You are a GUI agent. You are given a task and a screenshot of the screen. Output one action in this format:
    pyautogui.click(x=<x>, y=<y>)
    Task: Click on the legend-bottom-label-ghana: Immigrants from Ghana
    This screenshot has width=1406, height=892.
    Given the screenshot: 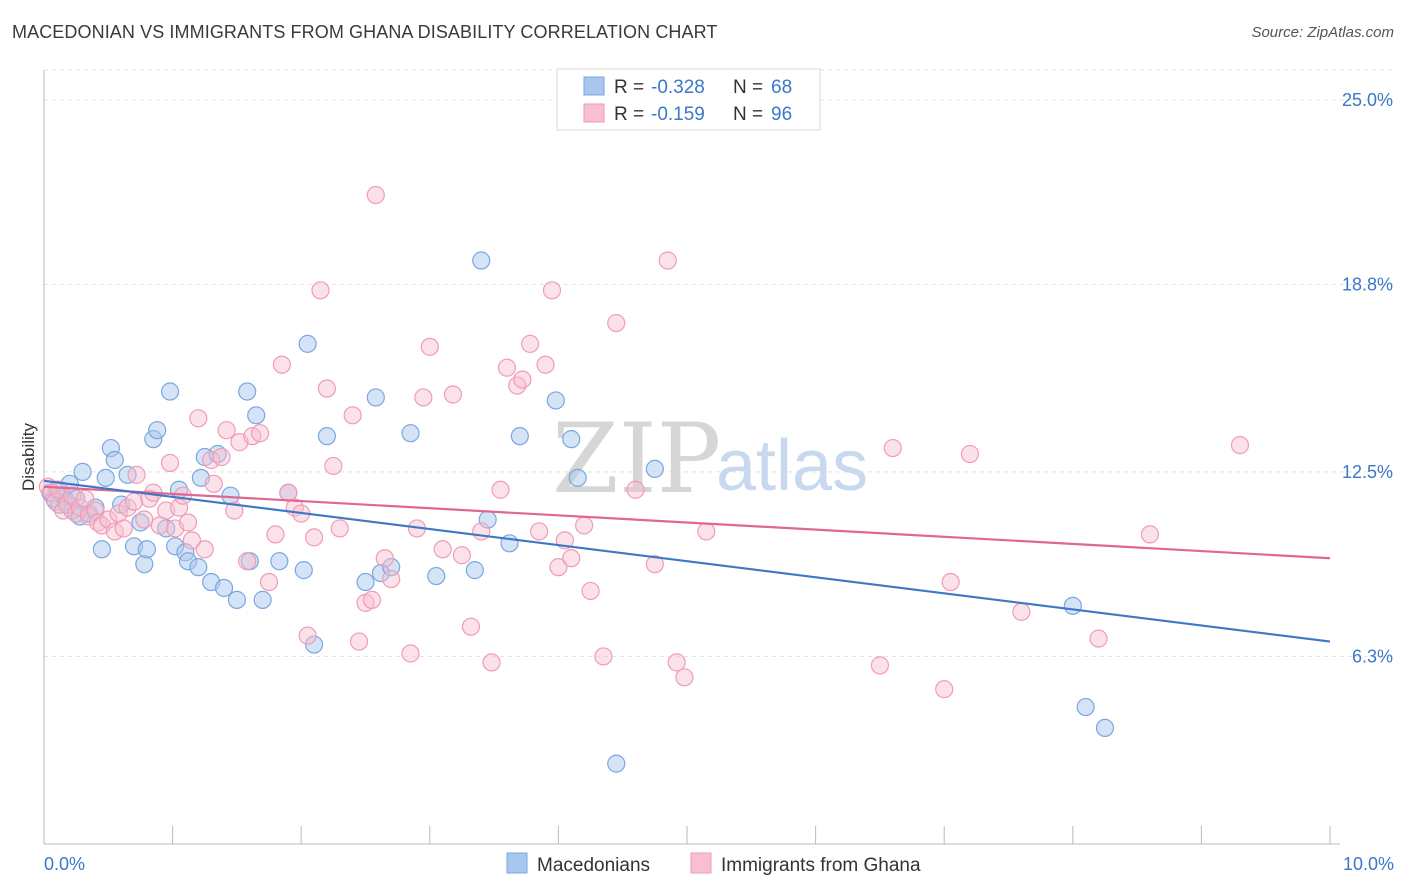 What is the action you would take?
    pyautogui.click(x=821, y=865)
    